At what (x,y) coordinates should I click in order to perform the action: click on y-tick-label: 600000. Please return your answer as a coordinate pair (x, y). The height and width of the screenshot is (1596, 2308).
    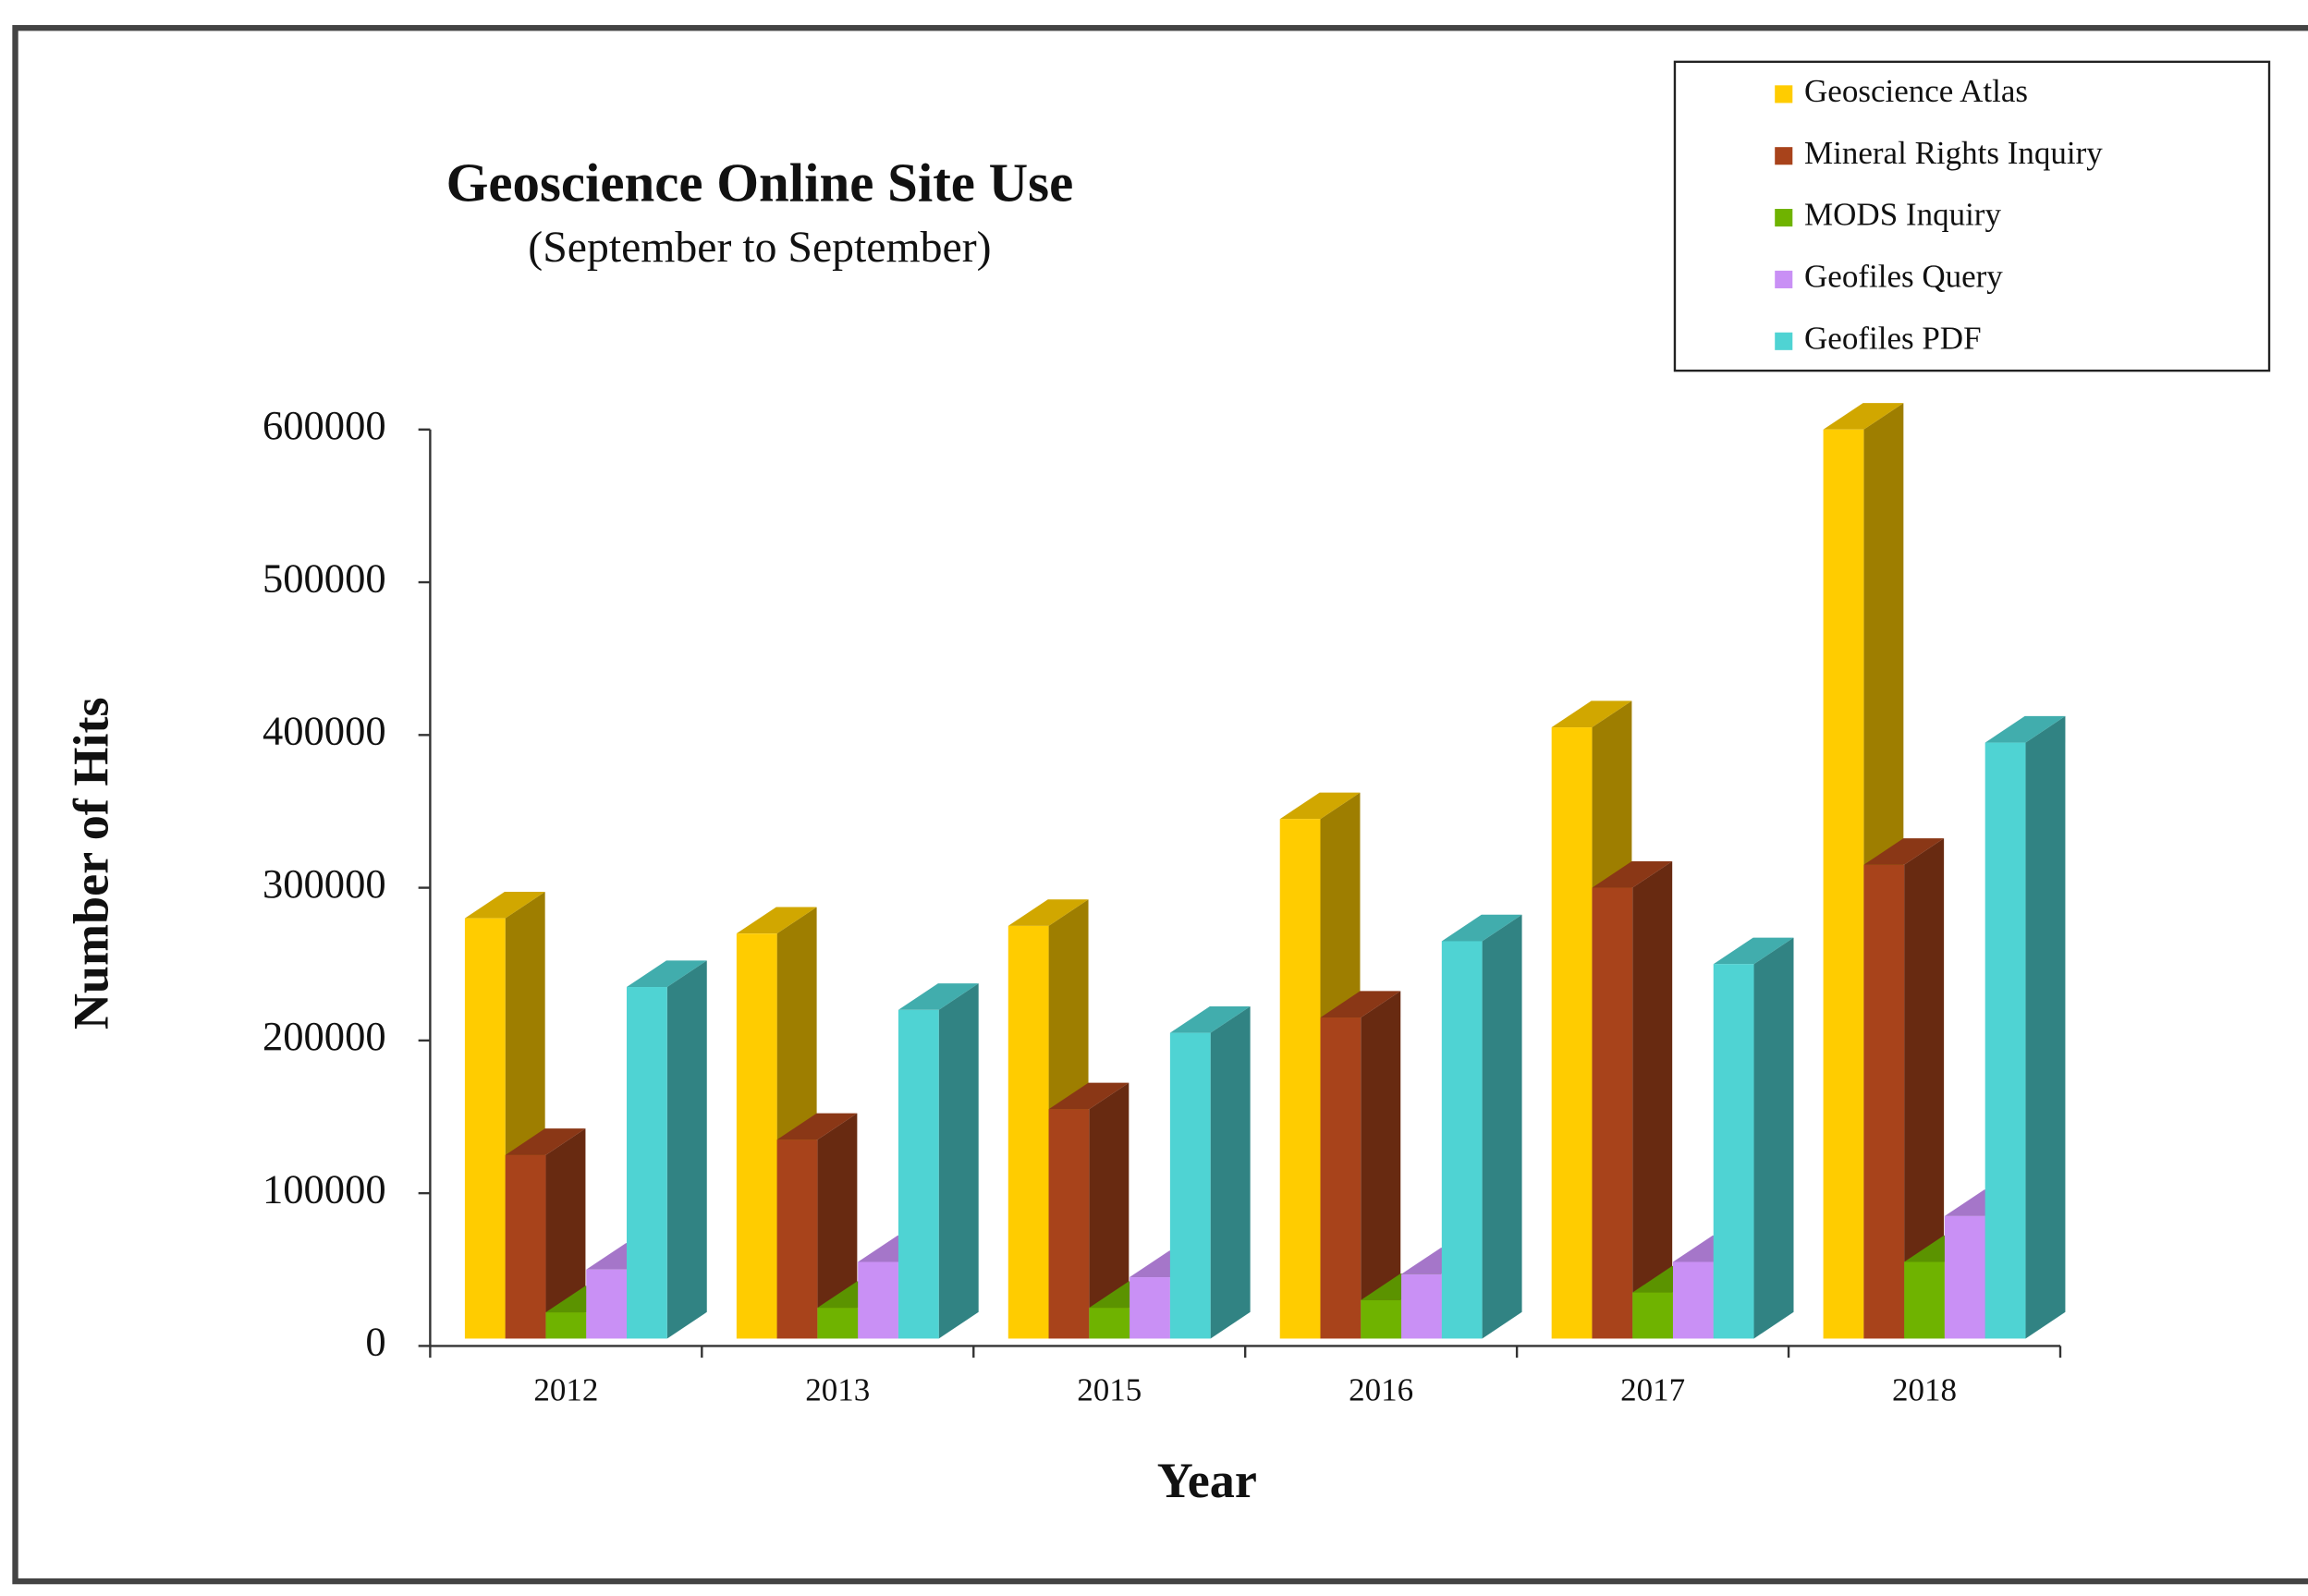
    Looking at the image, I should click on (325, 425).